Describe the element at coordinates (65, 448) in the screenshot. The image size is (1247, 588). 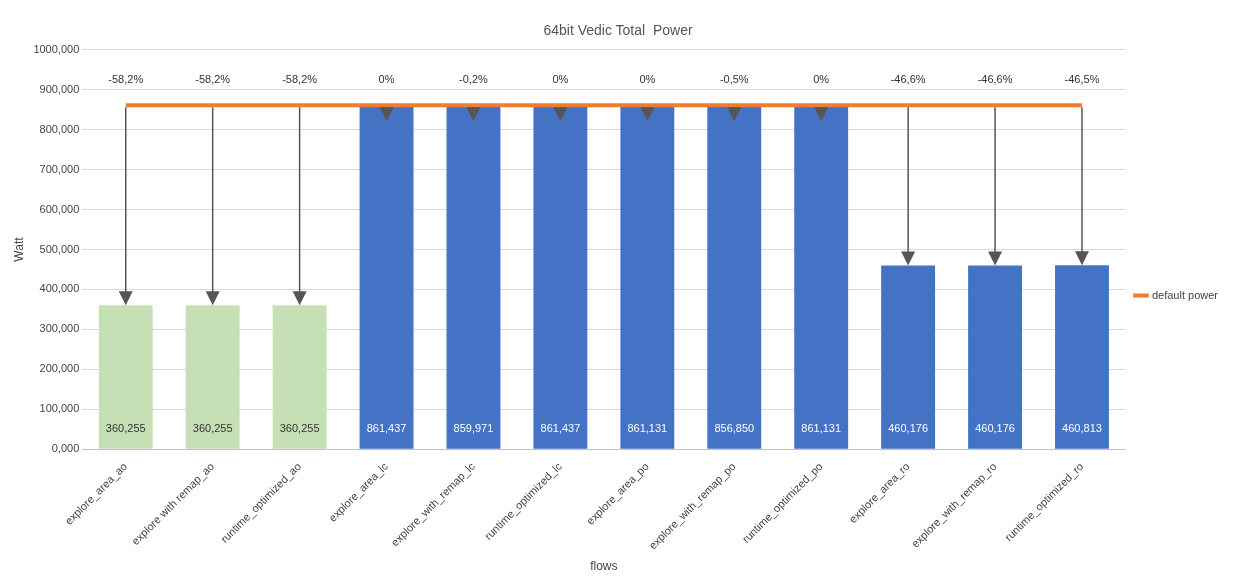
I see `y-tick-label: 0,000` at that location.